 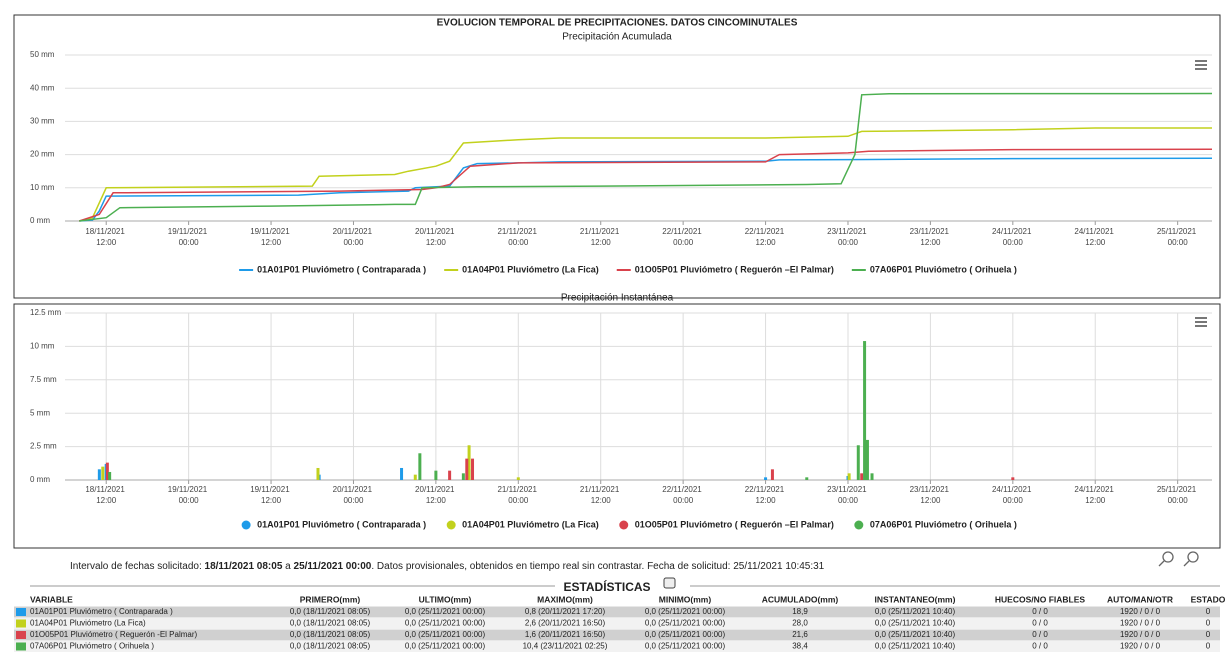 I want to click on table-cell: 01A01P01 Pluviómetro ( Contraparada ), so click(x=101, y=611).